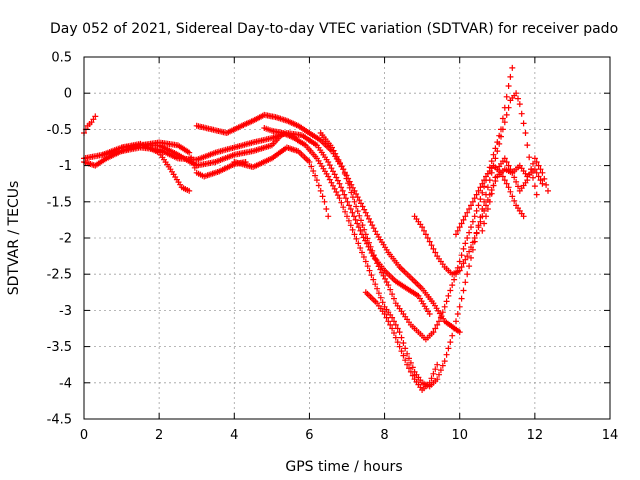 The image size is (640, 480). I want to click on y-tick-label: -2, so click(65, 239).